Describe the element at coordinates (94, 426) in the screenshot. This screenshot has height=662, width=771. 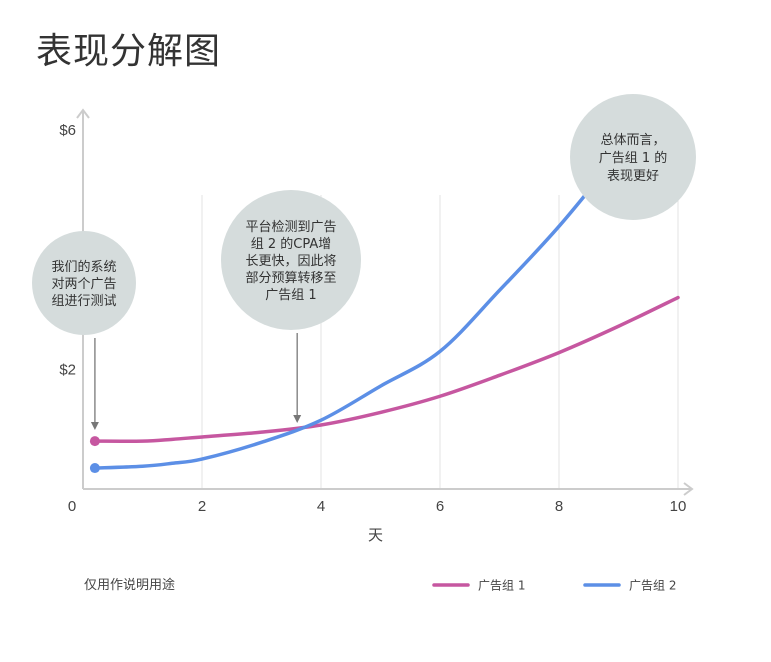
I see `annotation-arrowhead-a1` at that location.